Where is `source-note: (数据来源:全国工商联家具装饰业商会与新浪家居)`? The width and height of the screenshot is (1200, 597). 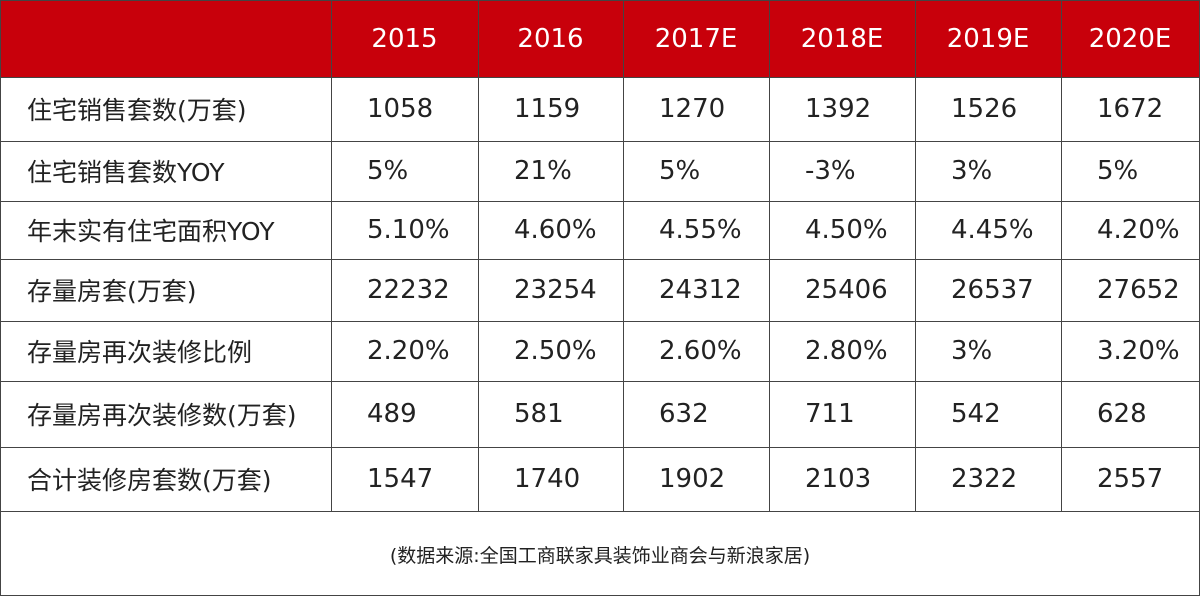
source-note: (数据来源:全国工商联家具装饰业商会与新浪家居) is located at coordinates (600, 555).